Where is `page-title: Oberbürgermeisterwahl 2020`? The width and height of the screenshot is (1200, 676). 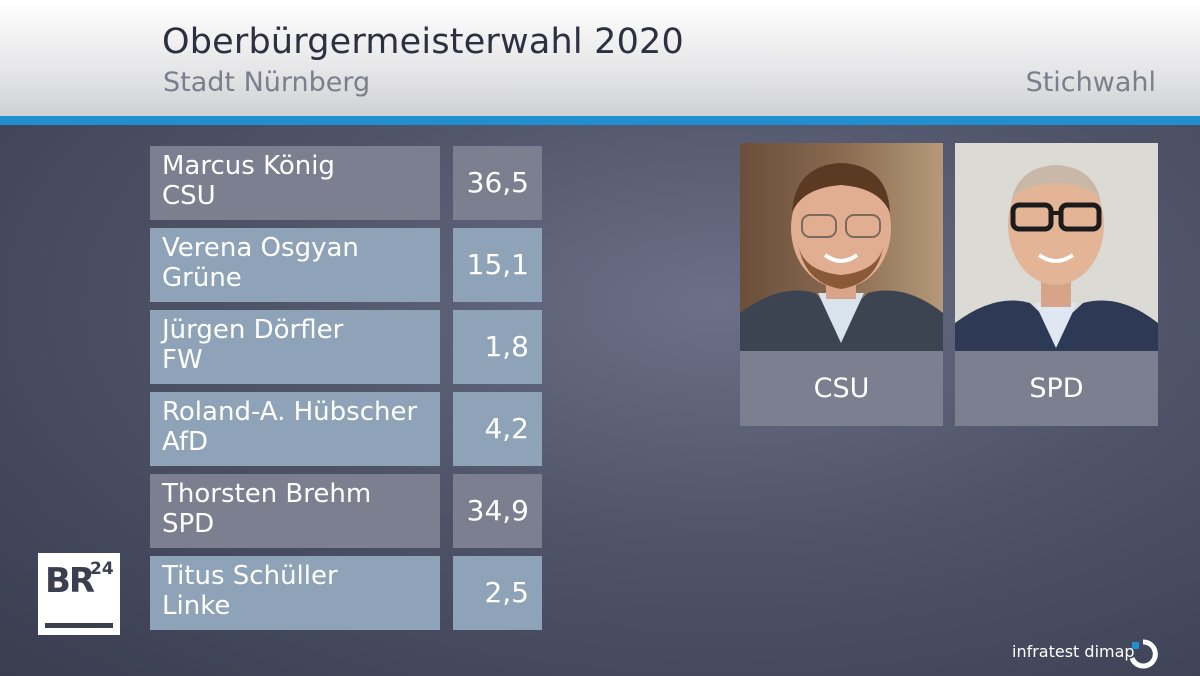
page-title: Oberbürgermeisterwahl 2020 is located at coordinates (423, 42).